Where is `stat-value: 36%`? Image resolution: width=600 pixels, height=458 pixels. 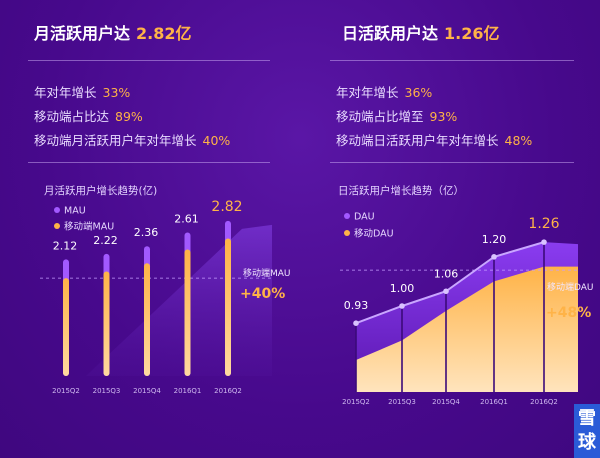 stat-value: 36% is located at coordinates (418, 92).